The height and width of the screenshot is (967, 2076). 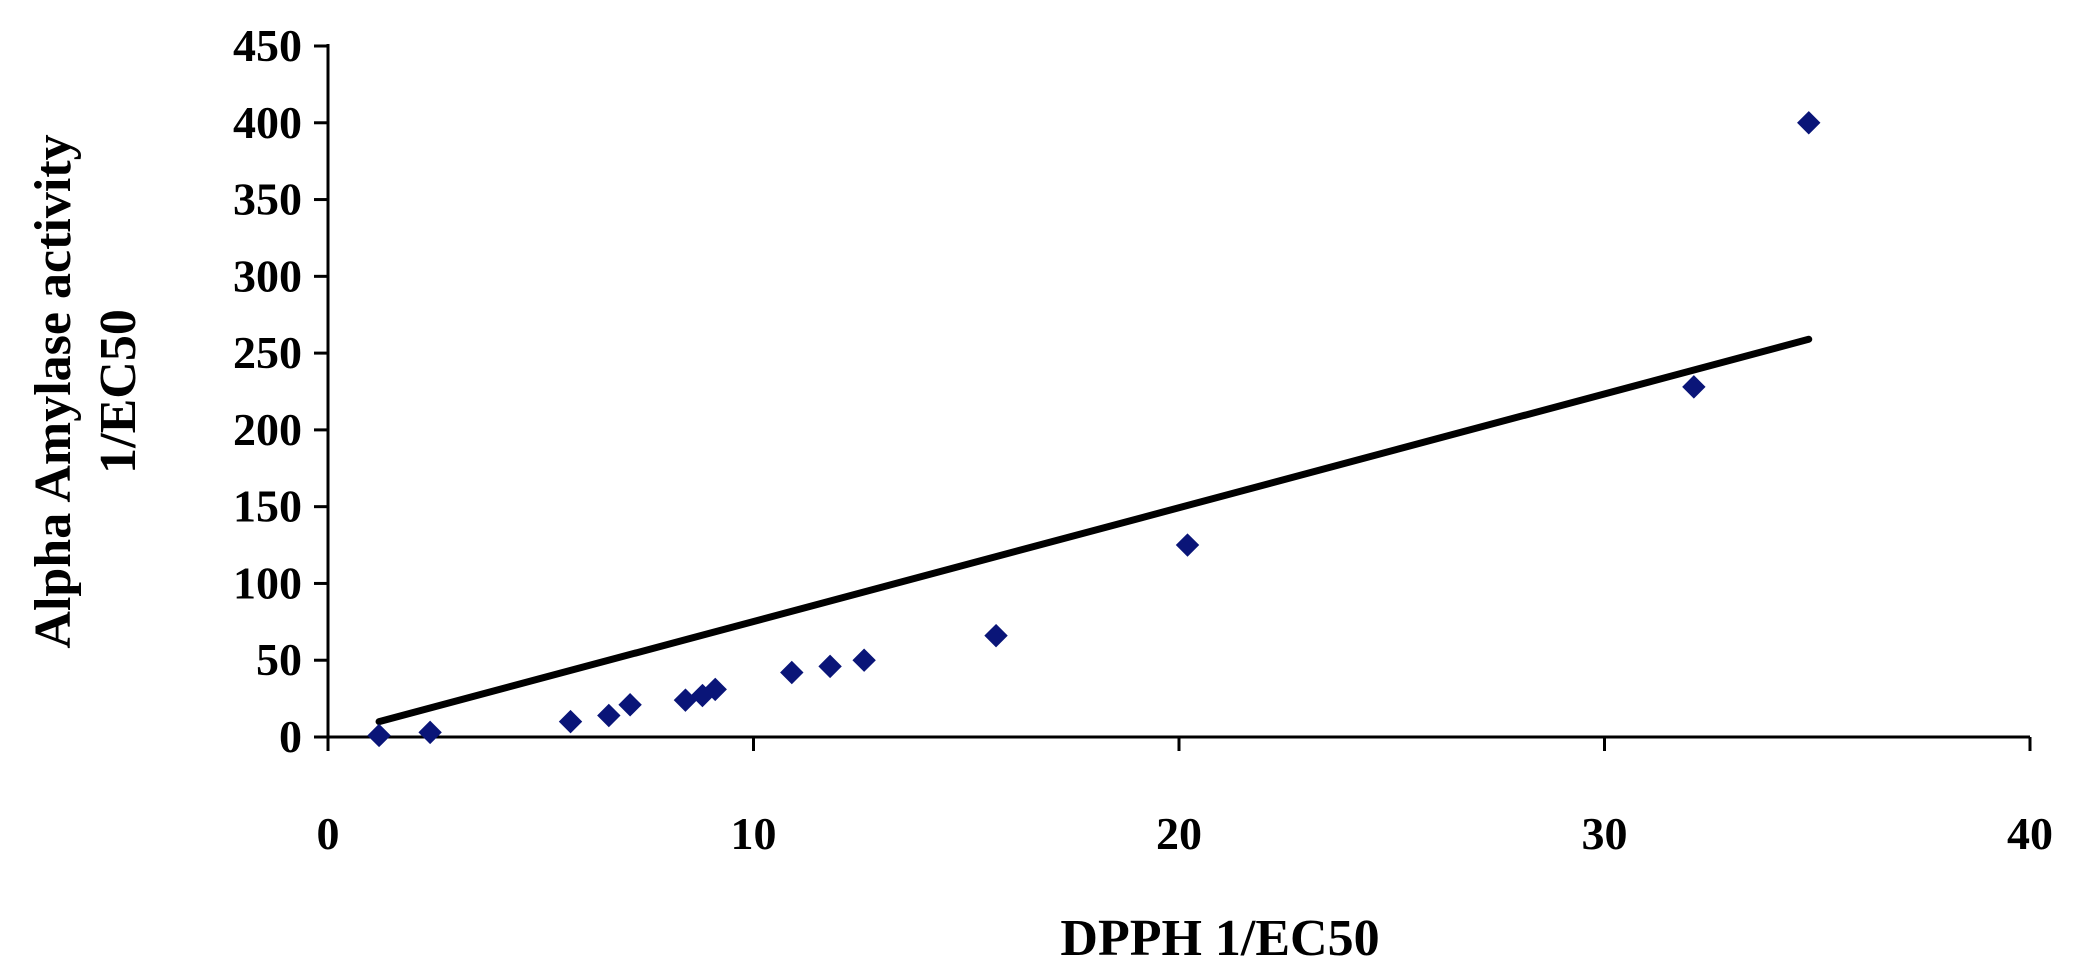 What do you see at coordinates (267, 582) in the screenshot?
I see `y-tick-label: 100` at bounding box center [267, 582].